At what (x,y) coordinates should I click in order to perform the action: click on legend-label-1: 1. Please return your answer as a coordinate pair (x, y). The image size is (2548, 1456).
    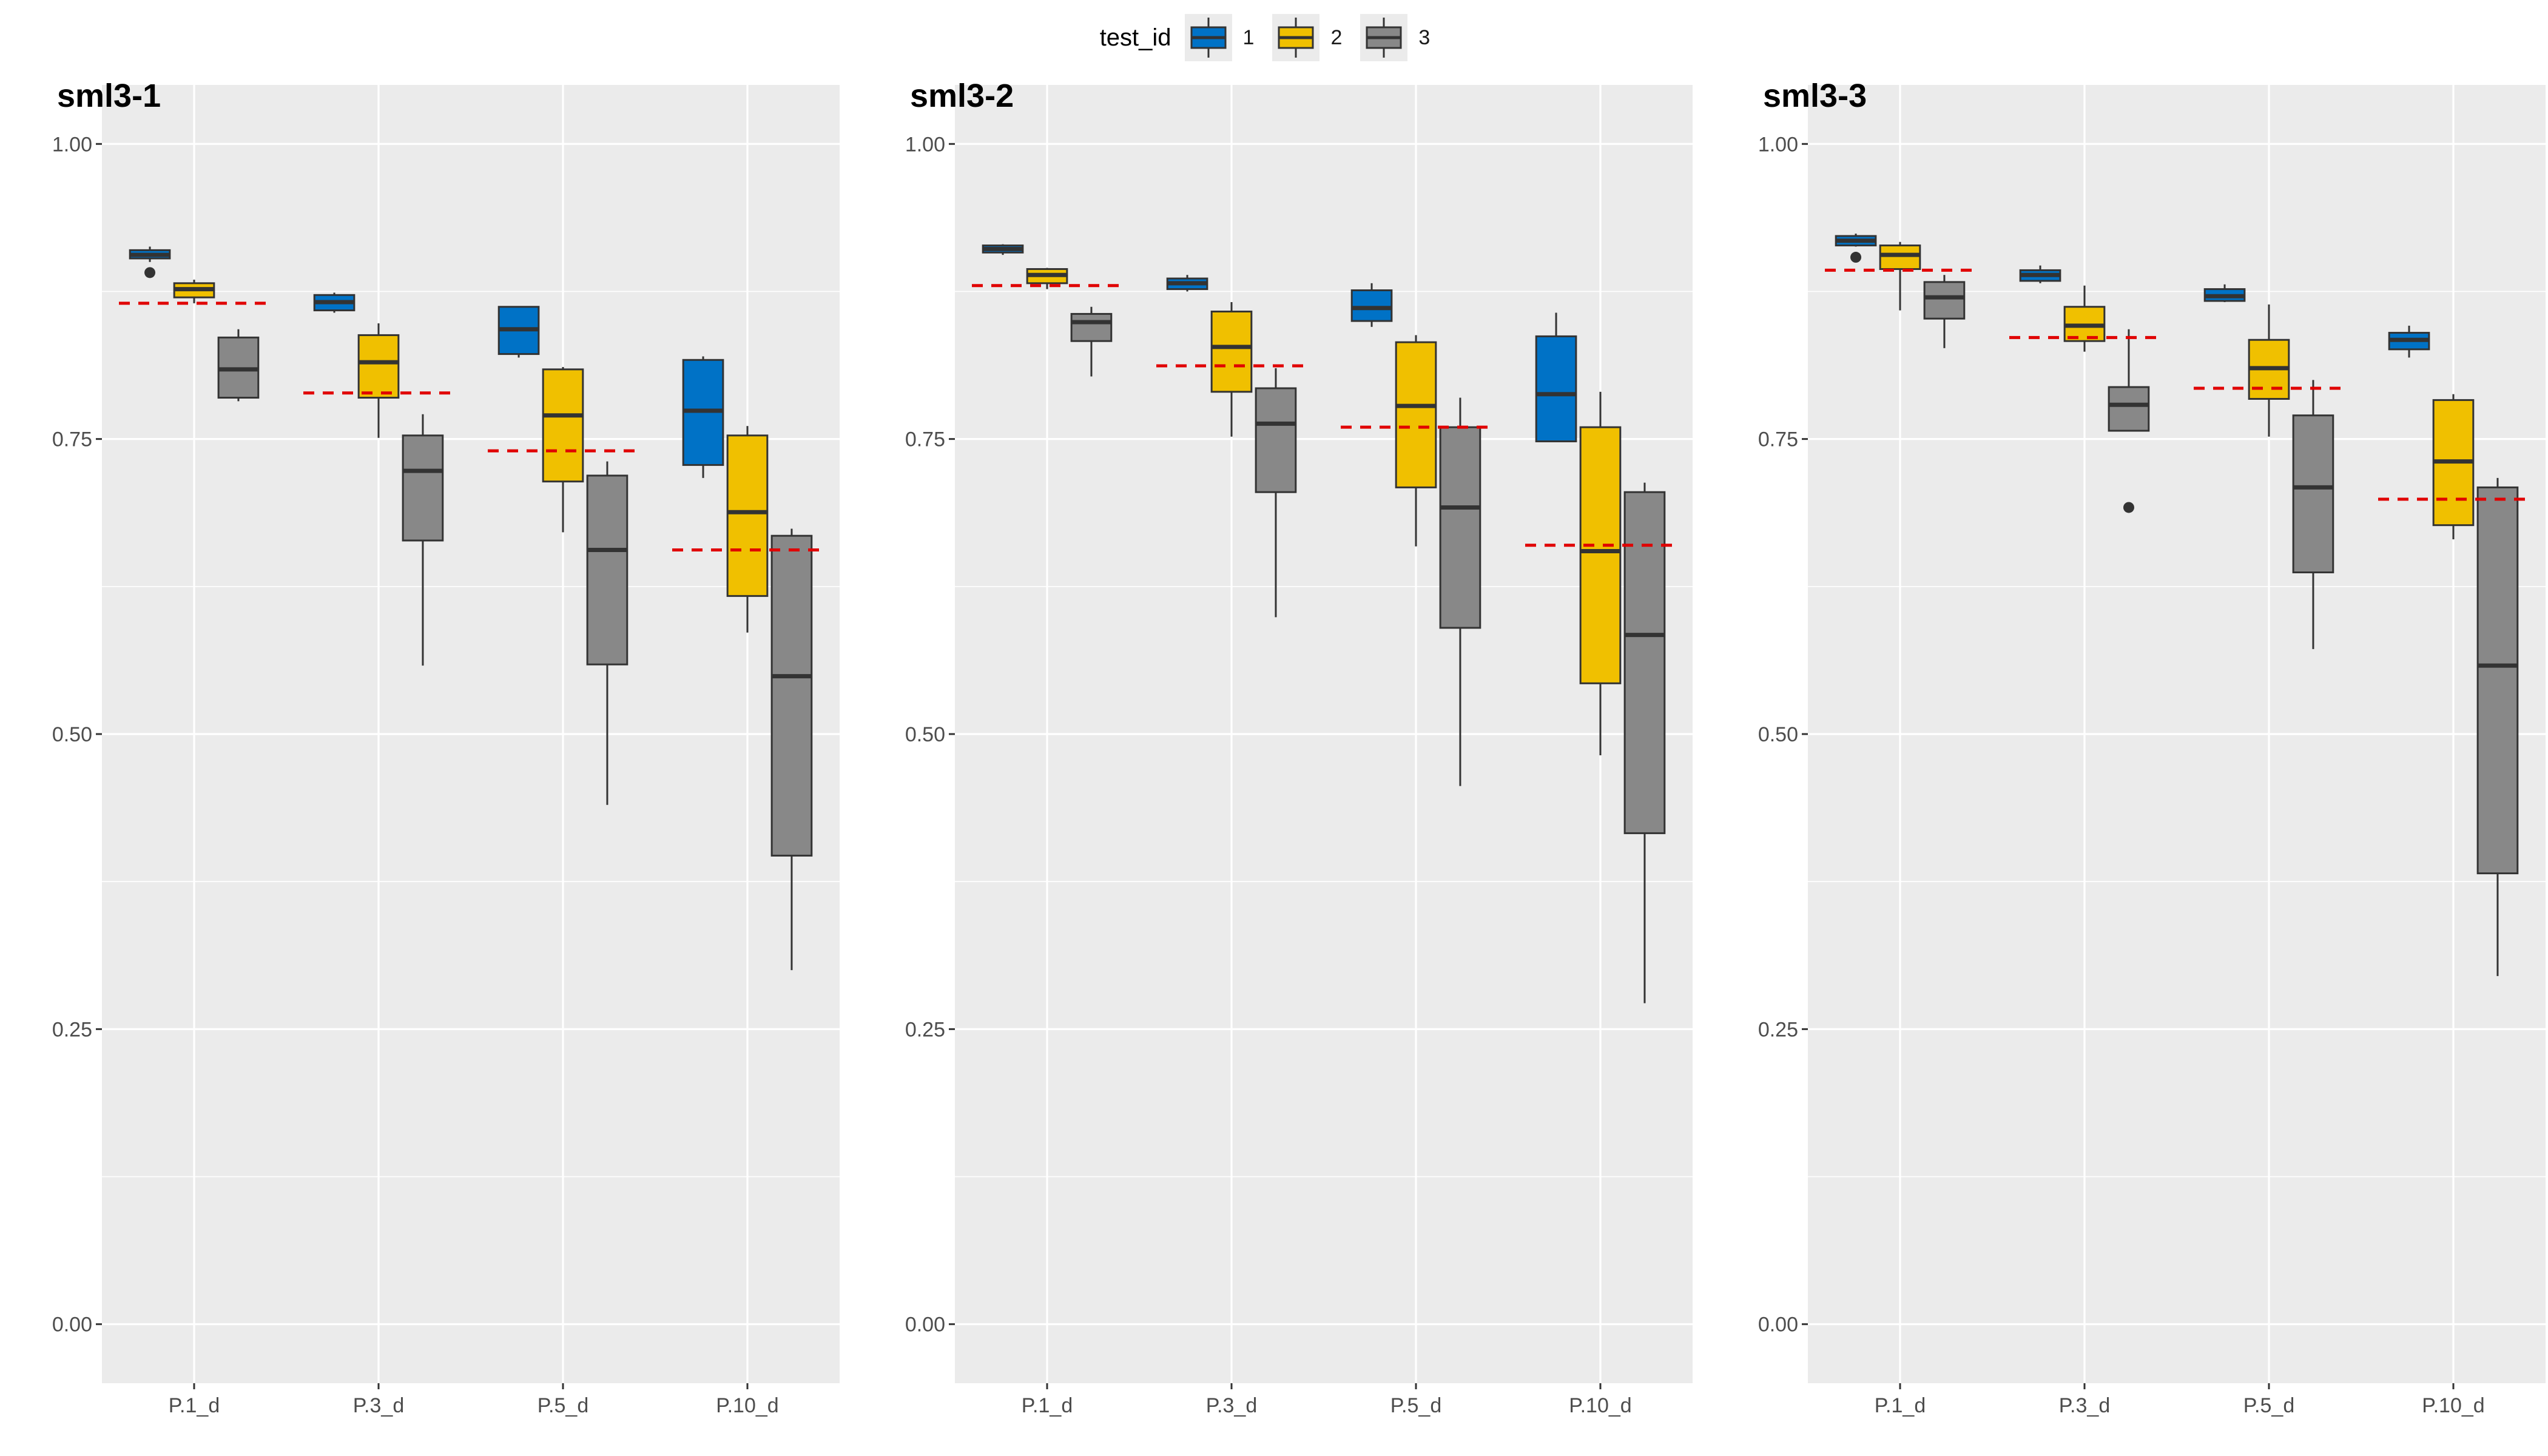
    Looking at the image, I should click on (1248, 37).